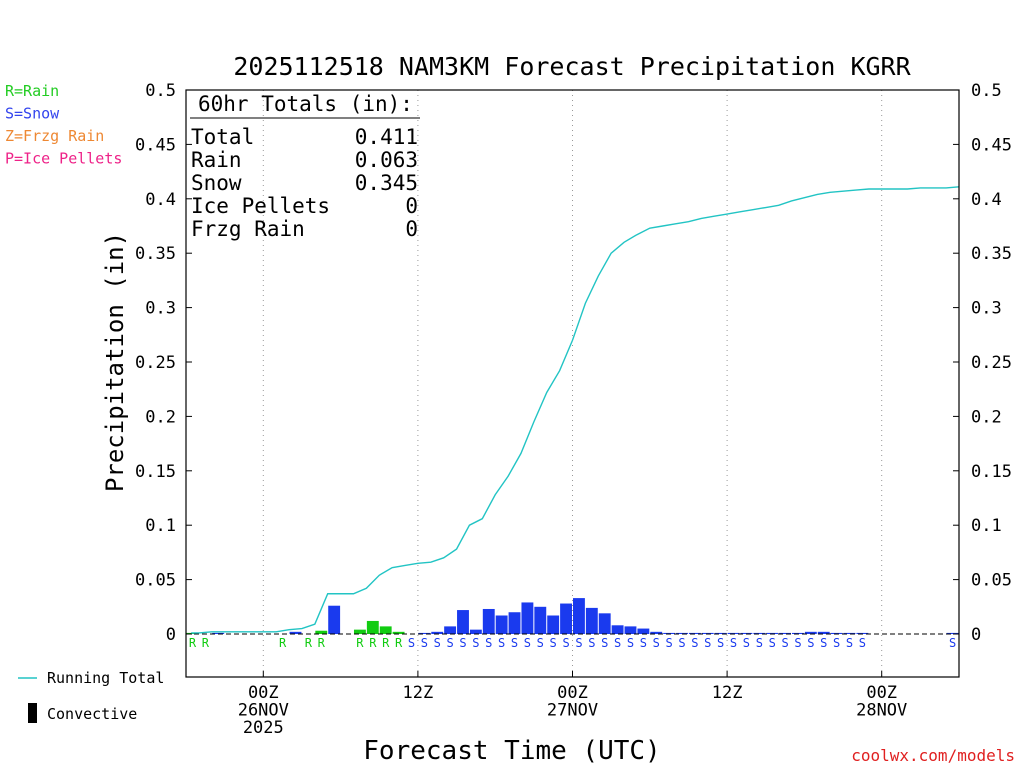 The image size is (1024, 768). Describe the element at coordinates (160, 417) in the screenshot. I see `y-tick-label: 0.2` at that location.